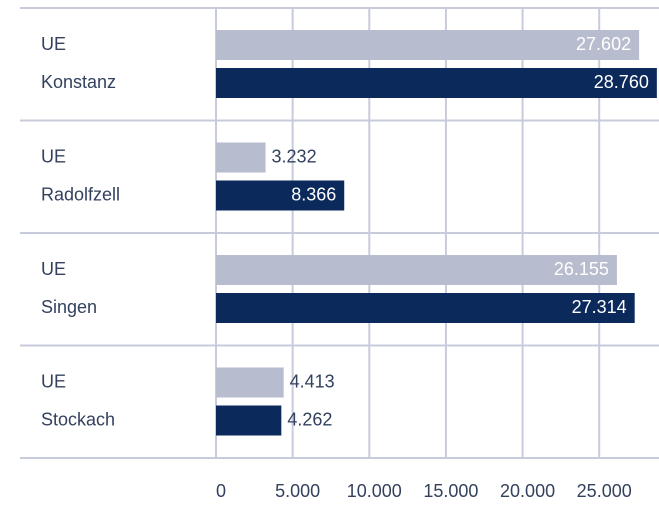 Image resolution: width=659 pixels, height=508 pixels. Describe the element at coordinates (297, 491) in the screenshot. I see `x-tick-label: 5.000` at that location.